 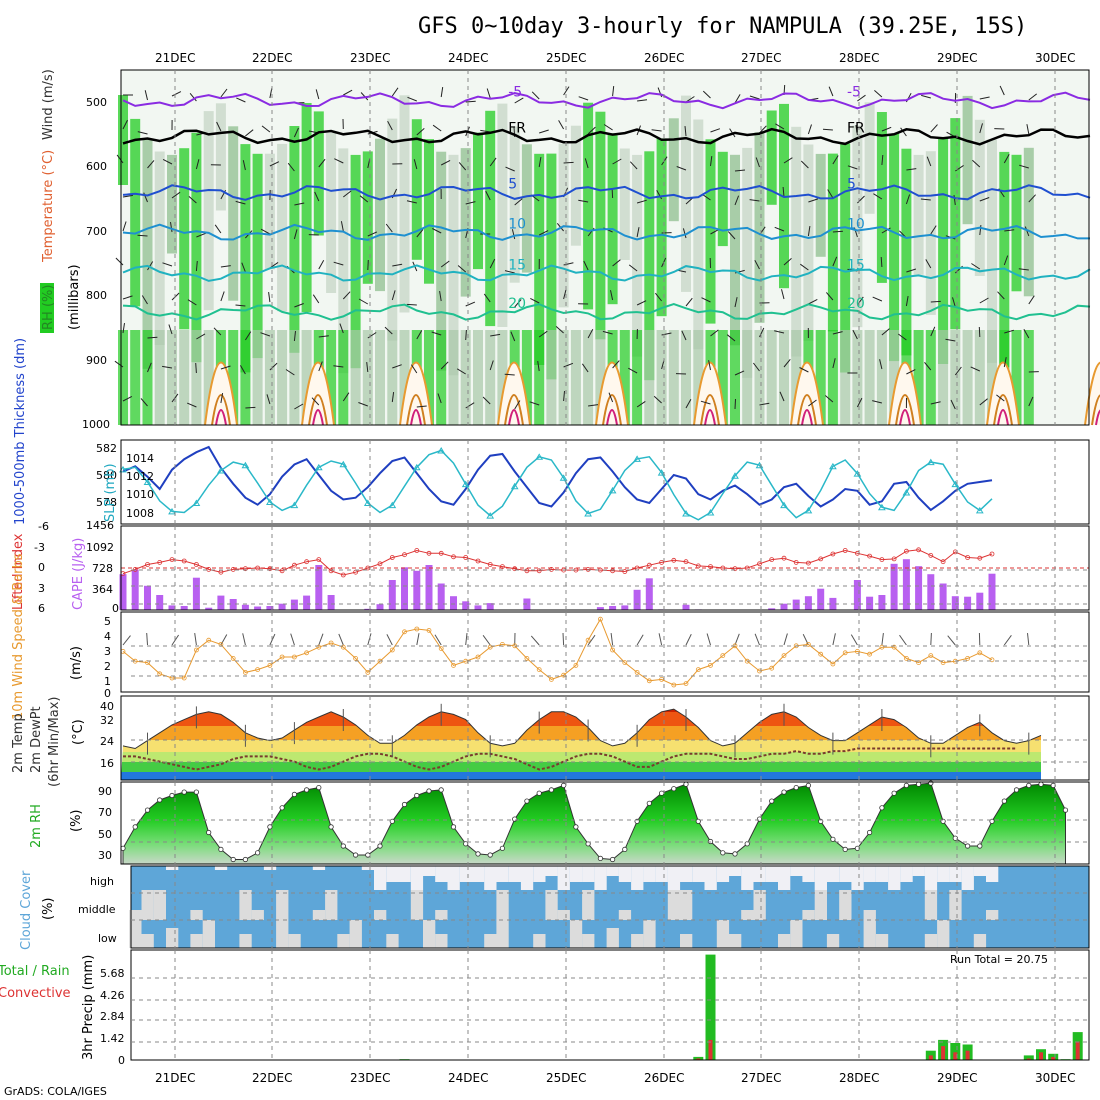 I want to click on isotherm-line, so click(x=606, y=312).